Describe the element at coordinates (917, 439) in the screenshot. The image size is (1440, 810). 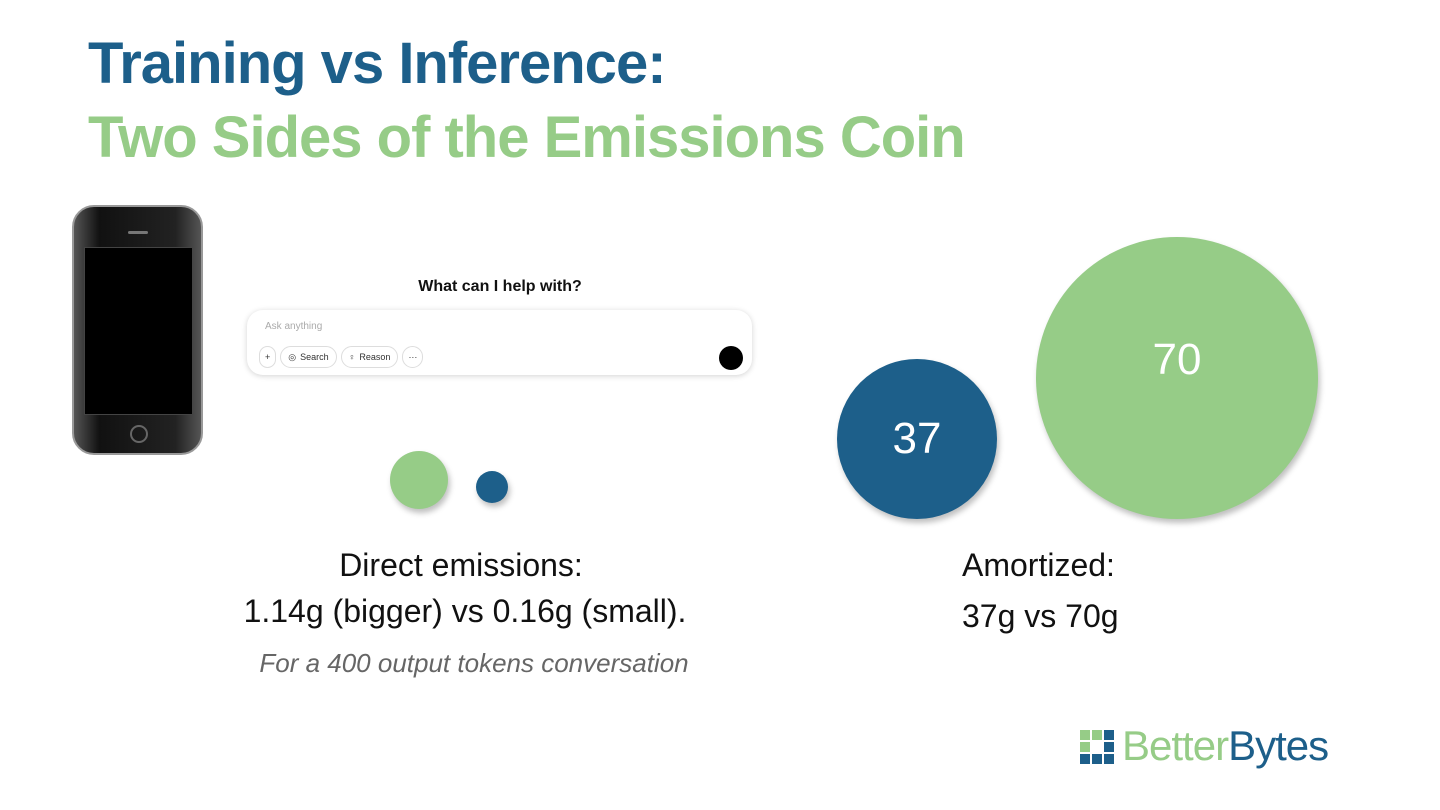
I see `amortized-bubble-small: 37` at that location.